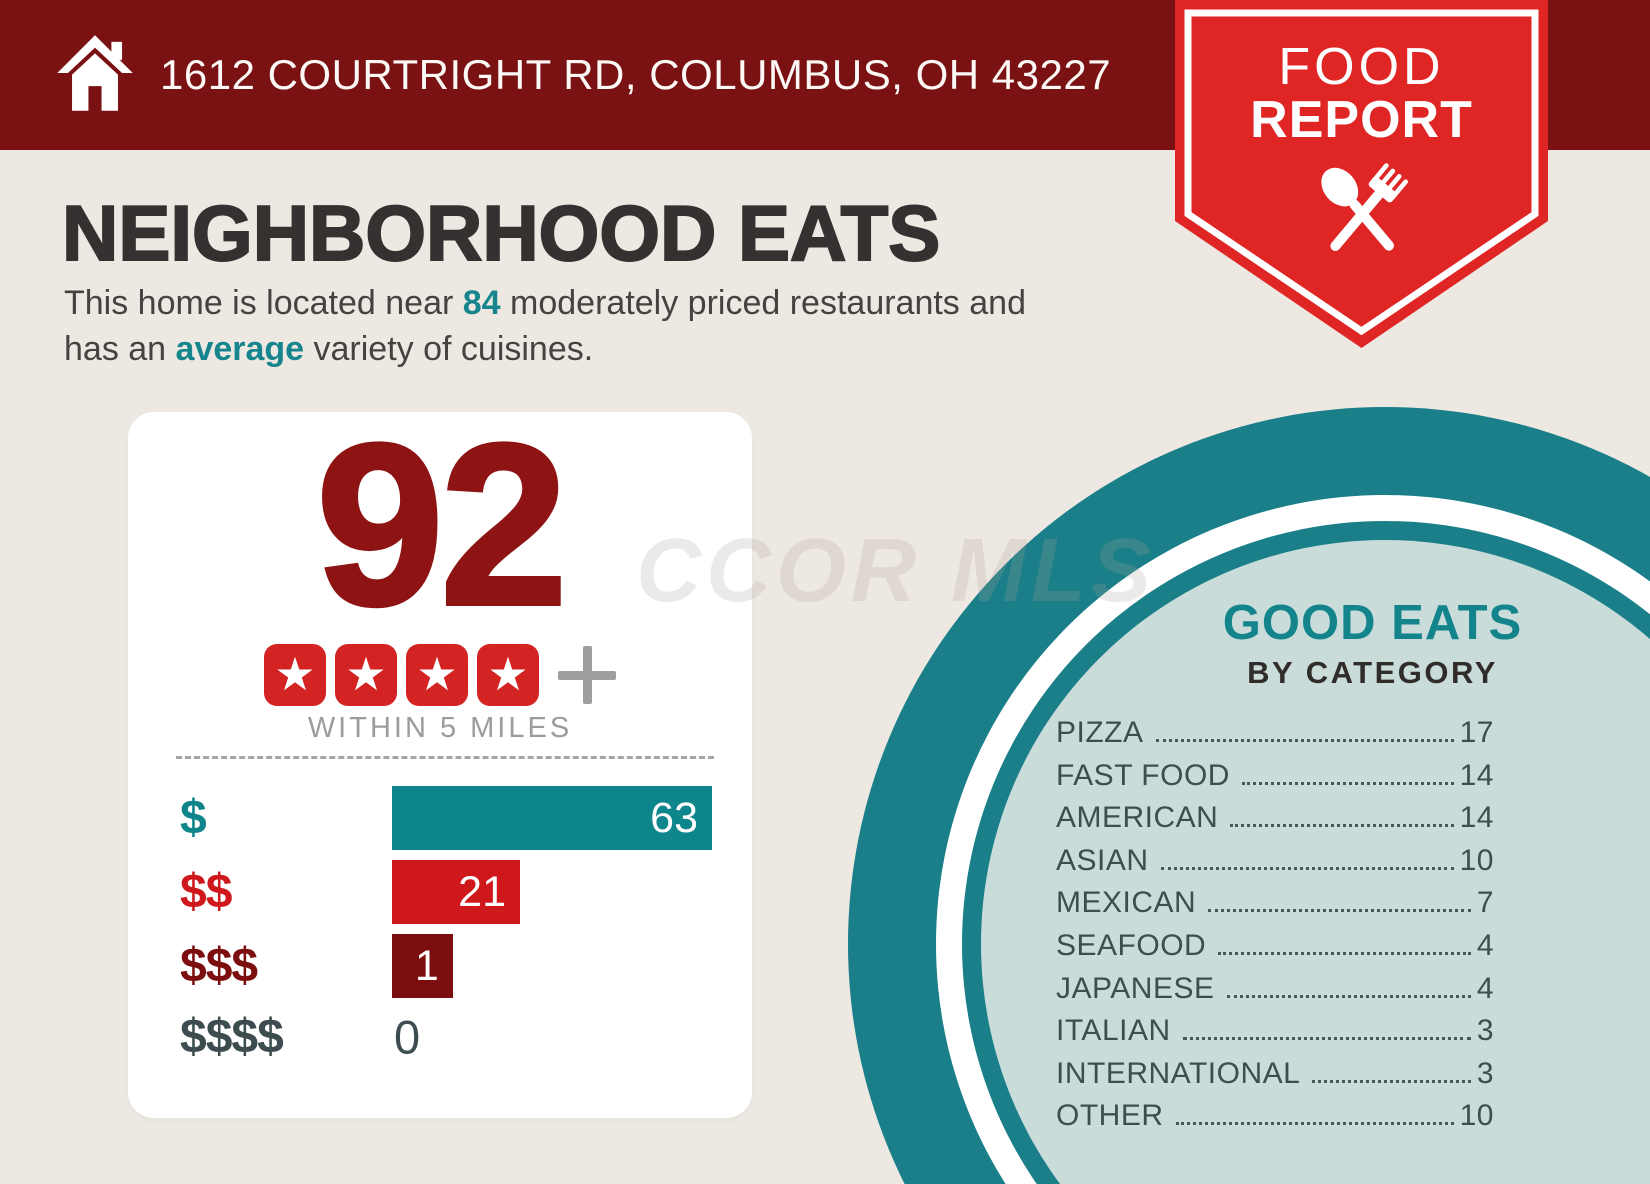 This screenshot has height=1184, width=1650. Describe the element at coordinates (240, 349) in the screenshot. I see `variety-word: average` at that location.